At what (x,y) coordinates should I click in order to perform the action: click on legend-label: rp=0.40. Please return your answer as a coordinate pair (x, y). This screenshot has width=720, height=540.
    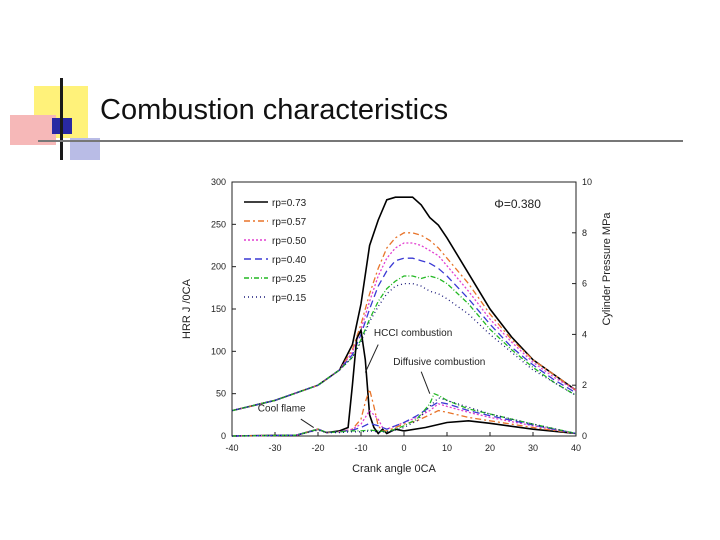
    Looking at the image, I should click on (289, 260).